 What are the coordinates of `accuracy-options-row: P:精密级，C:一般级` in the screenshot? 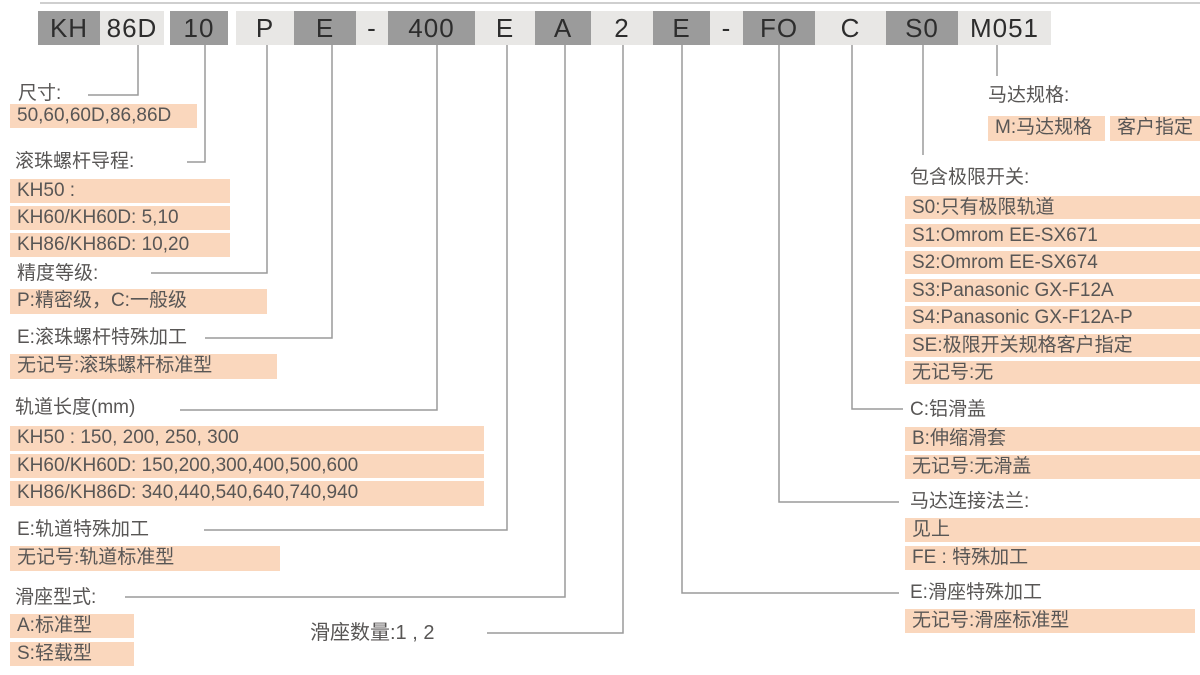 It's located at (138, 301).